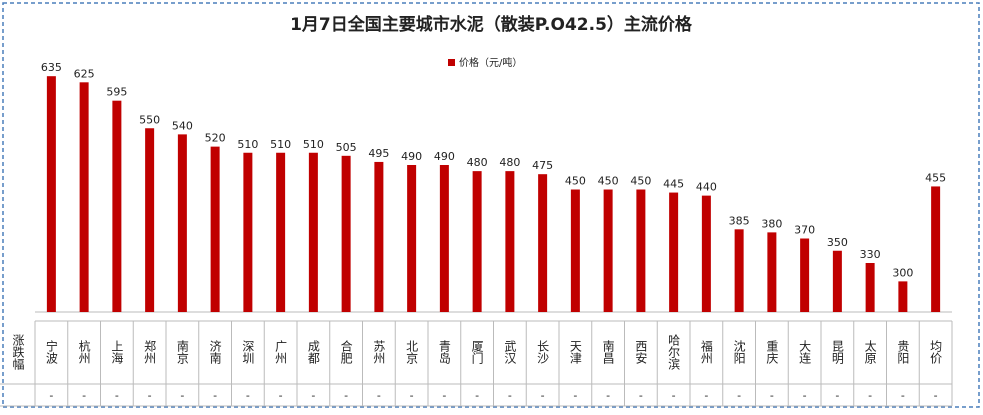  What do you see at coordinates (150, 351) in the screenshot?
I see `category-label: 郑州` at bounding box center [150, 351].